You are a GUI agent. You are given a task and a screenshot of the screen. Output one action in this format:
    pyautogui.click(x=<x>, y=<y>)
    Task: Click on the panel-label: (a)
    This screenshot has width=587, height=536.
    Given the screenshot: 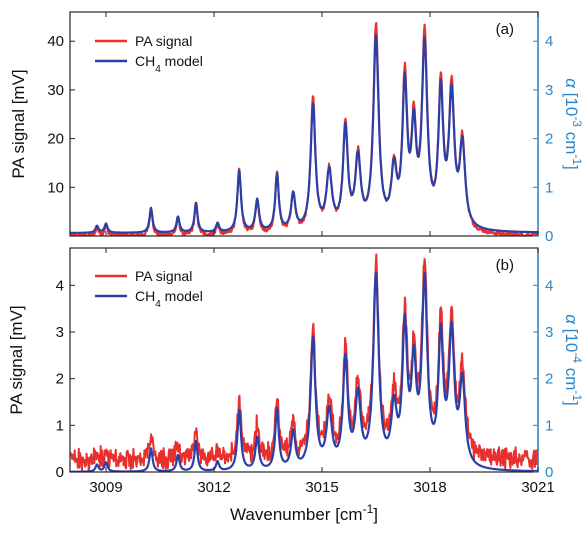 What is the action you would take?
    pyautogui.click(x=505, y=29)
    